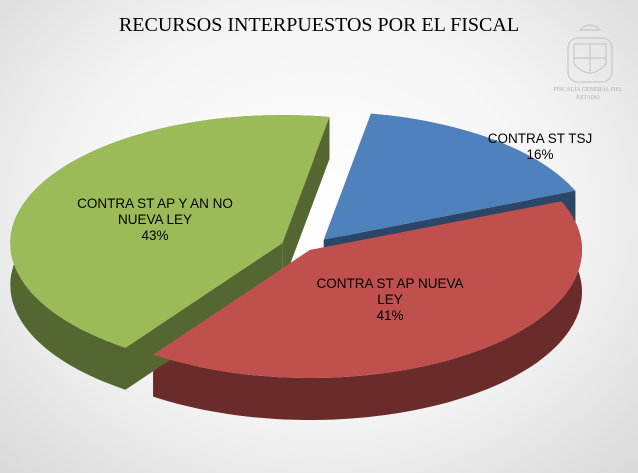 The image size is (638, 473). What do you see at coordinates (390, 291) in the screenshot?
I see `category-label: CONTRA ST AP NUEVA LEY` at bounding box center [390, 291].